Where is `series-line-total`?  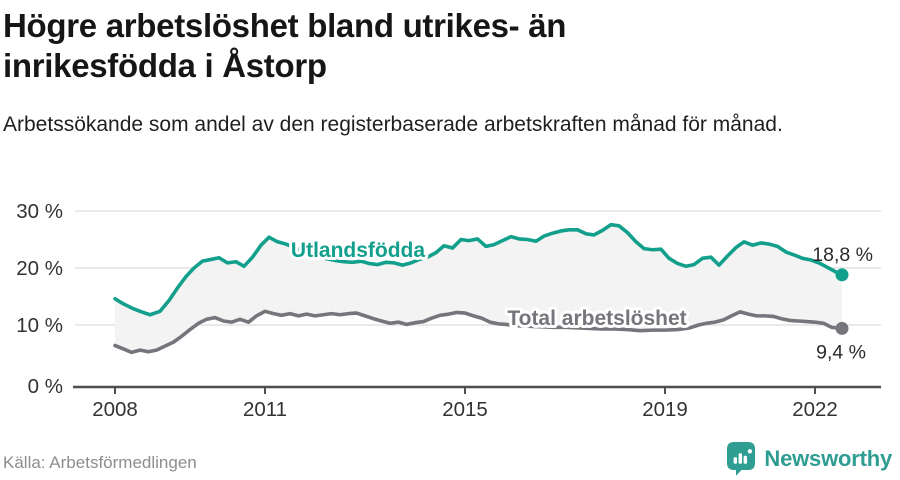 series-line-total is located at coordinates (478, 332).